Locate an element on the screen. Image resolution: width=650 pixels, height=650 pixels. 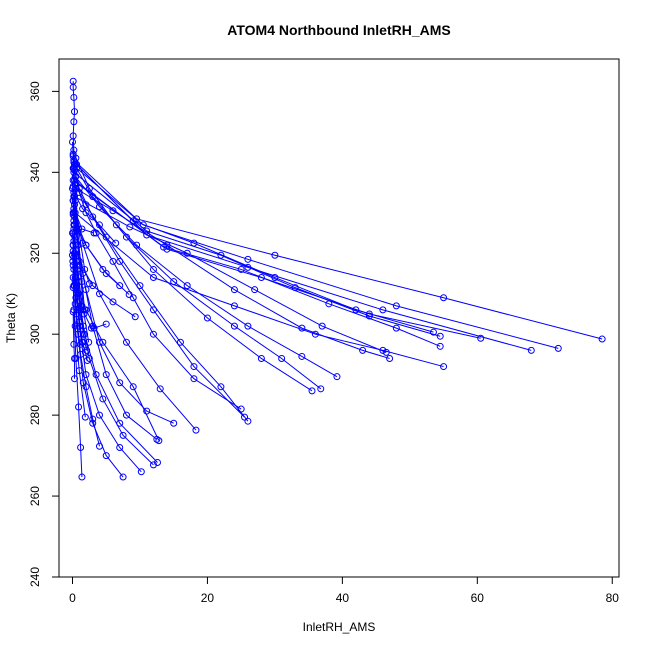
y-tick-label: 340 is located at coordinates (35, 172).